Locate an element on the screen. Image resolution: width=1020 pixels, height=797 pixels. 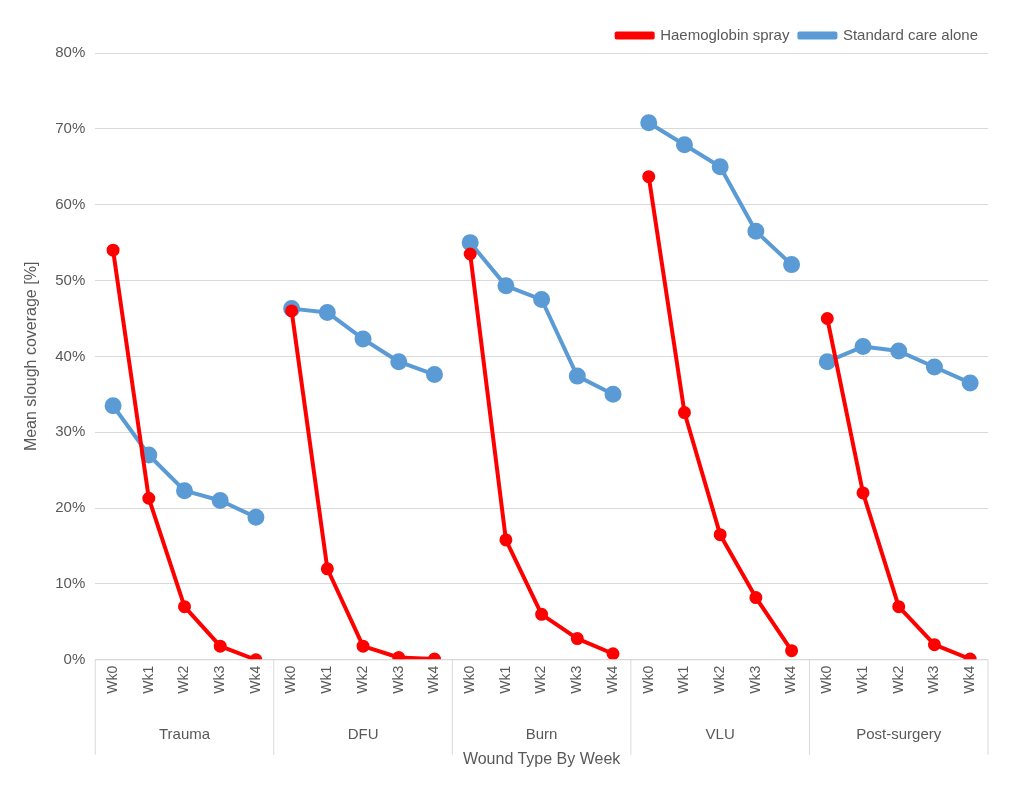
y-axis-title: Mean slough coverage [%] is located at coordinates (31, 356).